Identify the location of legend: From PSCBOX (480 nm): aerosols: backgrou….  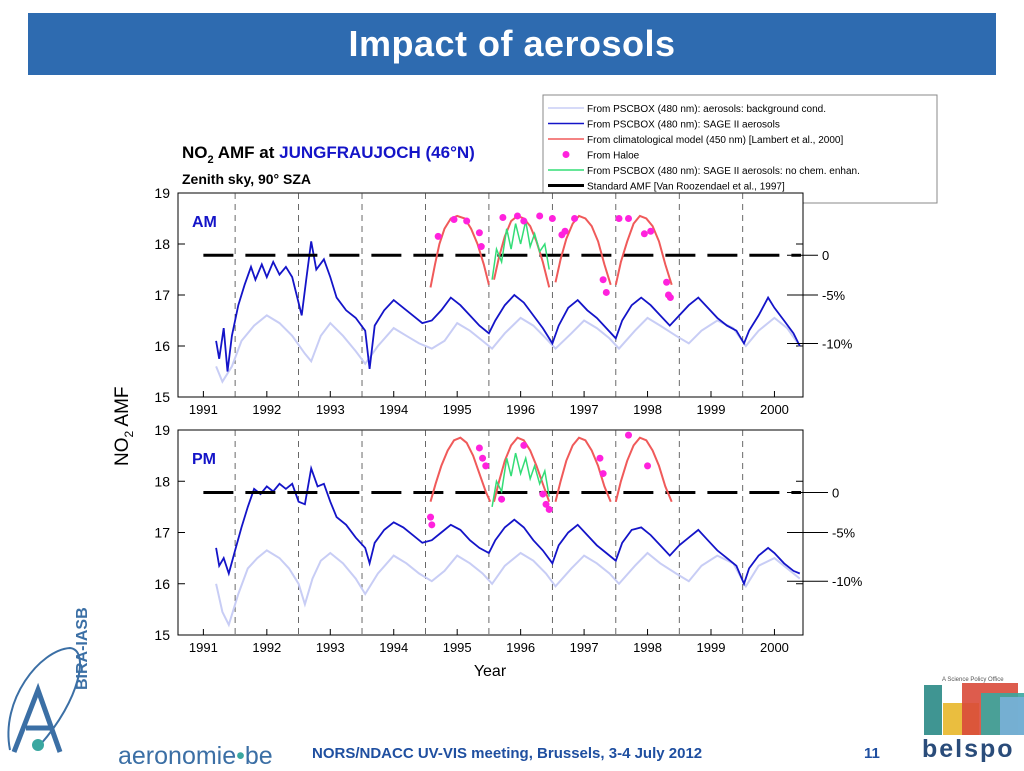
(740, 149).